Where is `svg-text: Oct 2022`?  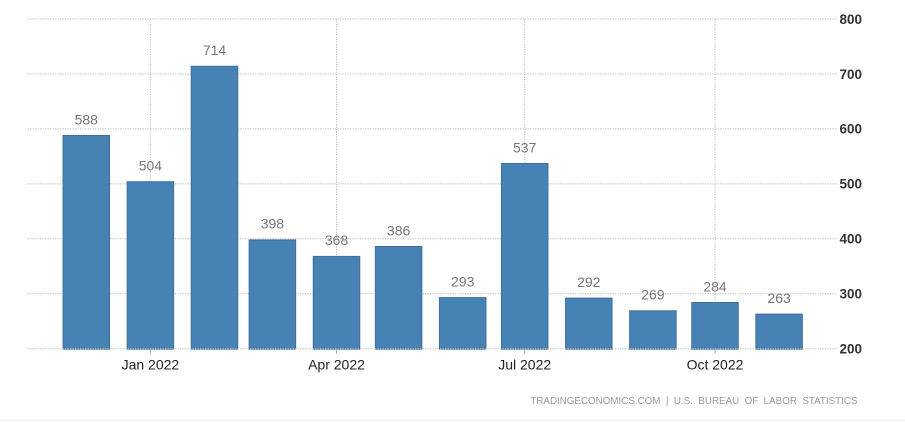
svg-text: Oct 2022 is located at coordinates (715, 364).